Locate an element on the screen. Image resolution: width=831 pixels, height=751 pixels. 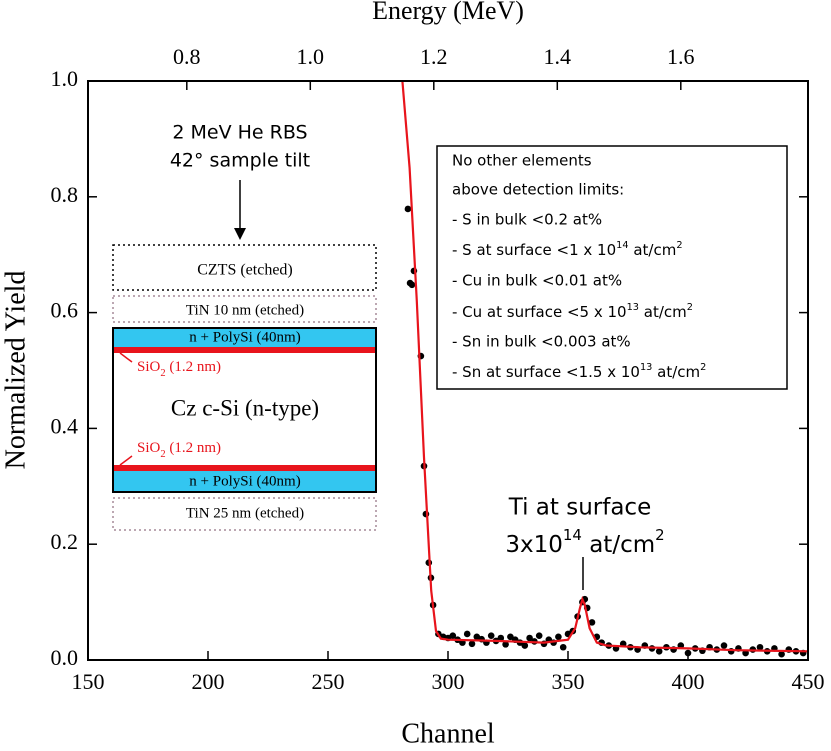
annotation: 42° sample tilt is located at coordinates (240, 161).